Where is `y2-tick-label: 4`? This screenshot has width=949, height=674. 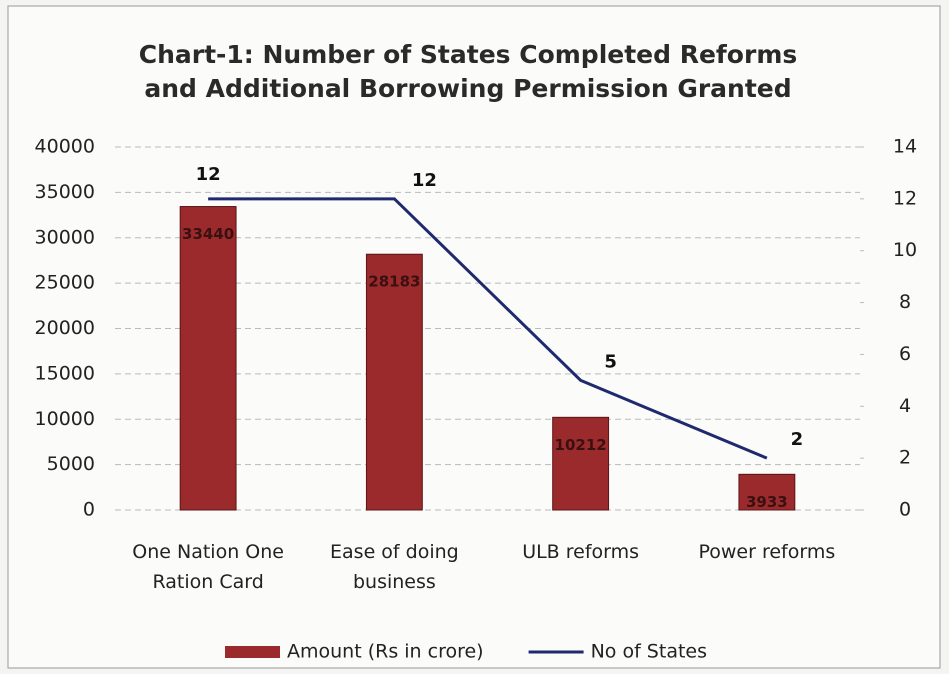 y2-tick-label: 4 is located at coordinates (905, 406).